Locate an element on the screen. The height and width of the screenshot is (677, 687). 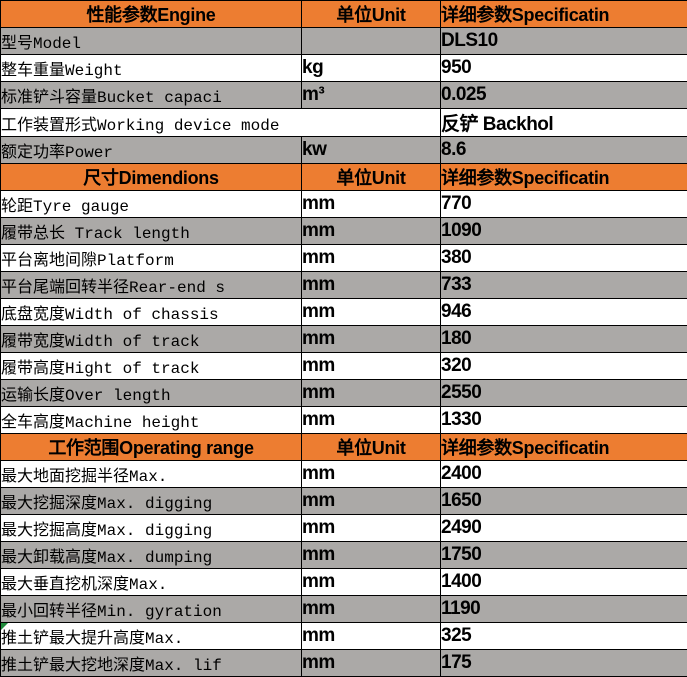
param-label-cell: 型号Model is located at coordinates (151, 41).